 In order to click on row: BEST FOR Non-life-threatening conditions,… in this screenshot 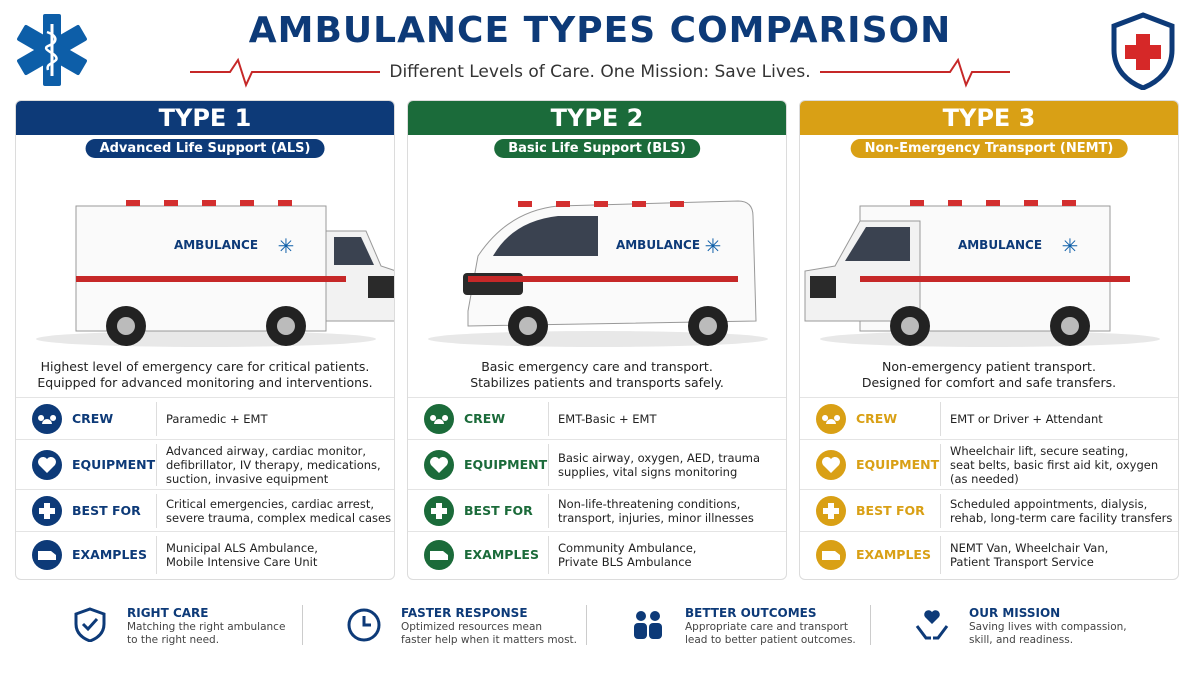, I will do `click(597, 510)`.